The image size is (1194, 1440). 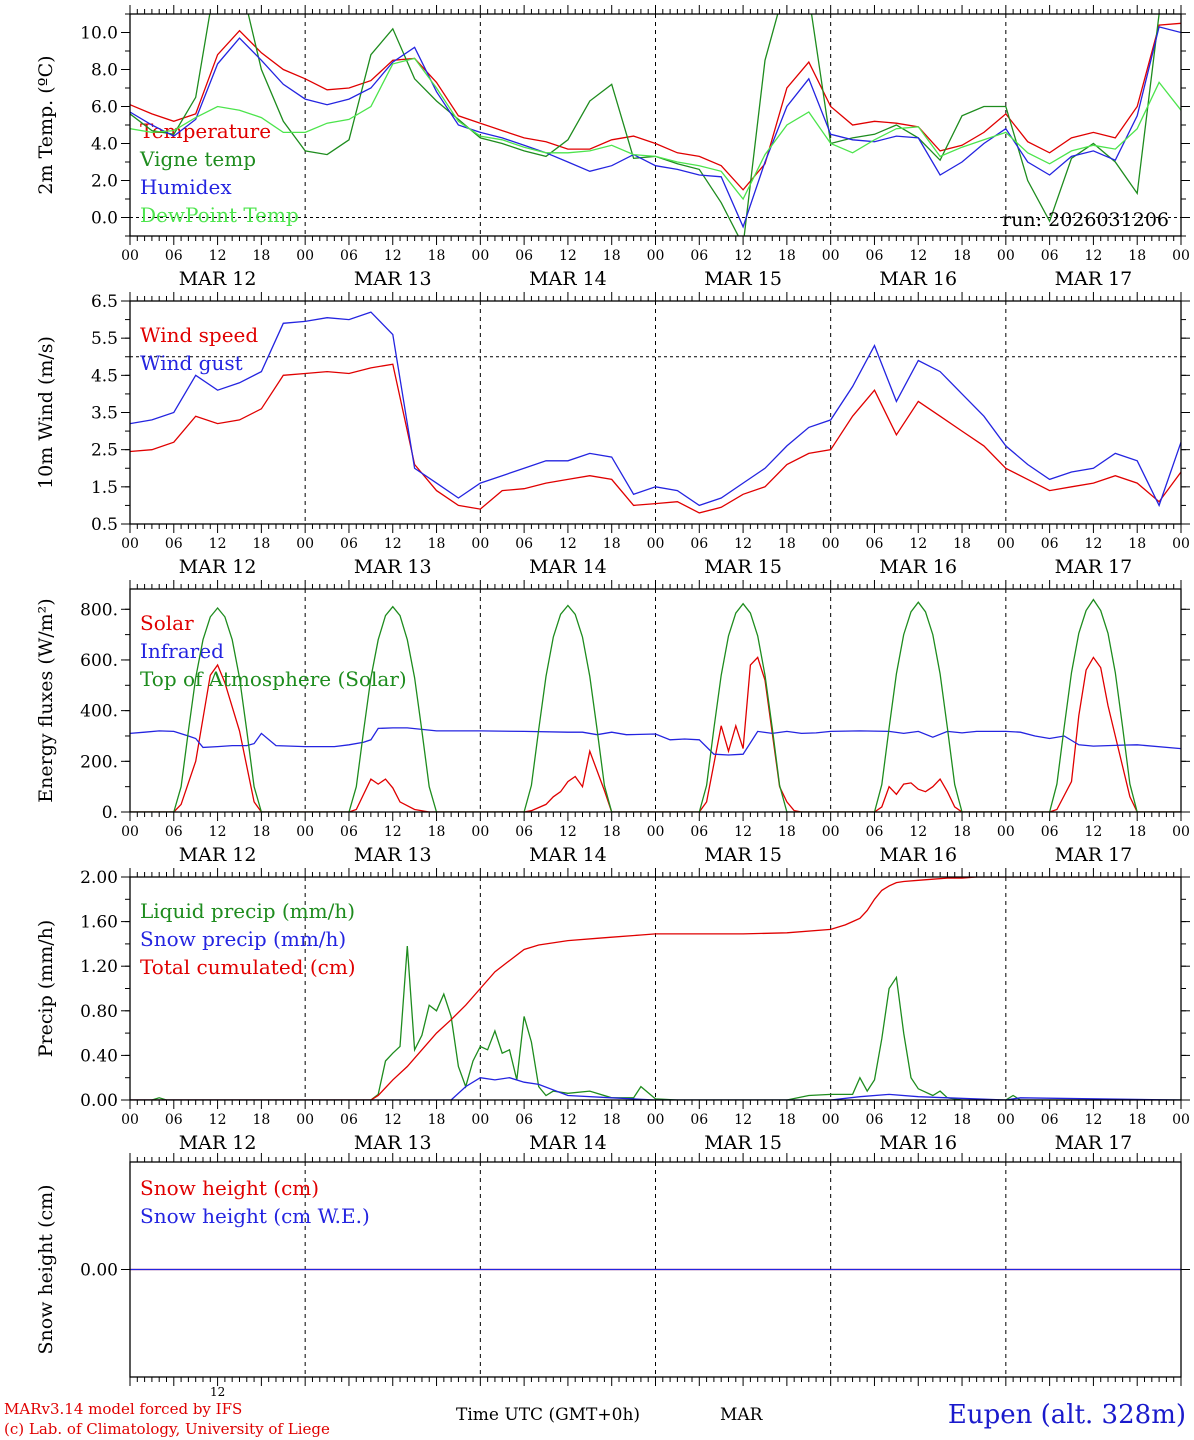 I want to click on y-axis-label: 2m Temp. (ºC), so click(x=46, y=124).